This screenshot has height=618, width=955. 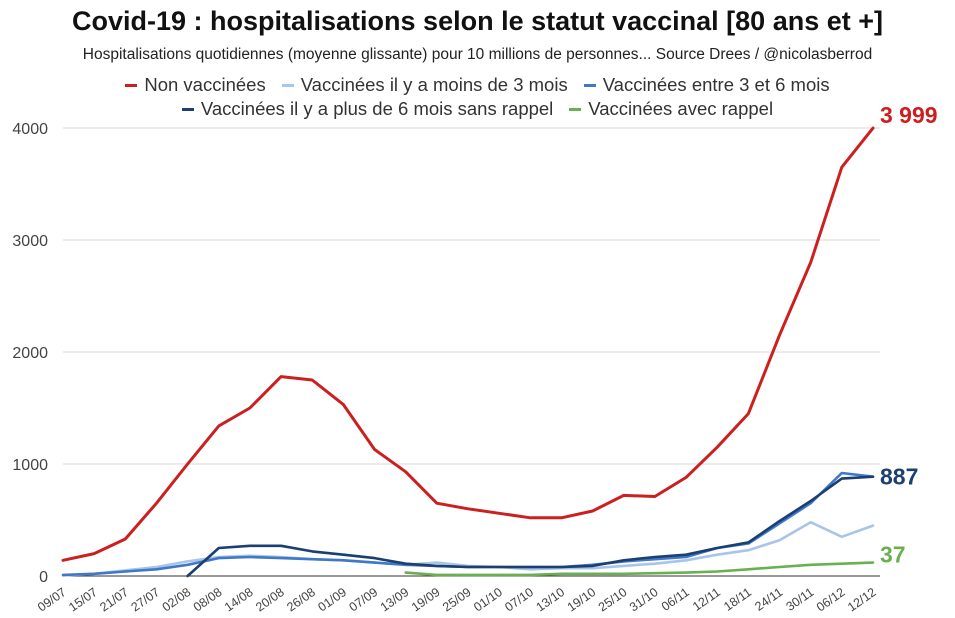 I want to click on x-tick-label: 13/09, so click(x=395, y=599).